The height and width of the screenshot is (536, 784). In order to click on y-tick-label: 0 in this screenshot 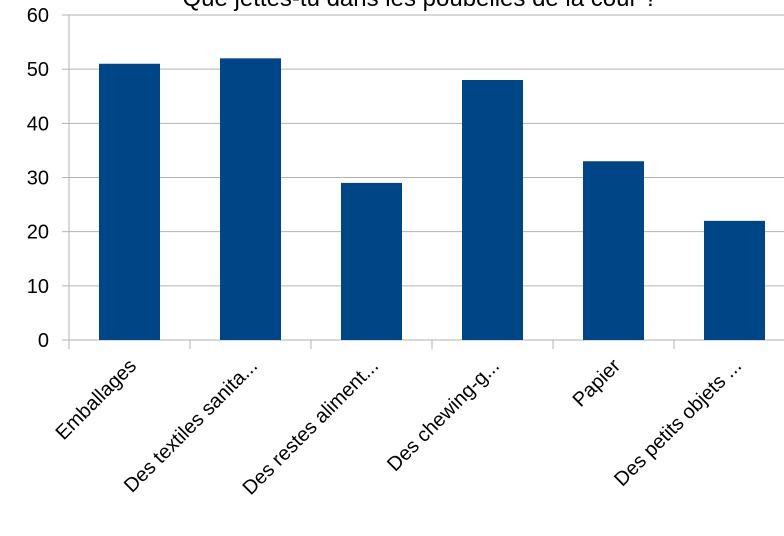, I will do `click(43, 341)`.